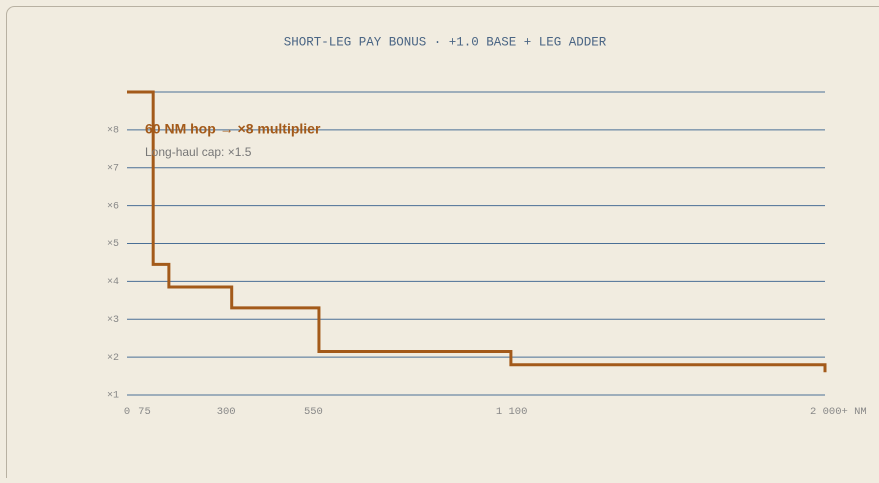  What do you see at coordinates (113, 206) in the screenshot?
I see `y-tick-label: ×6` at bounding box center [113, 206].